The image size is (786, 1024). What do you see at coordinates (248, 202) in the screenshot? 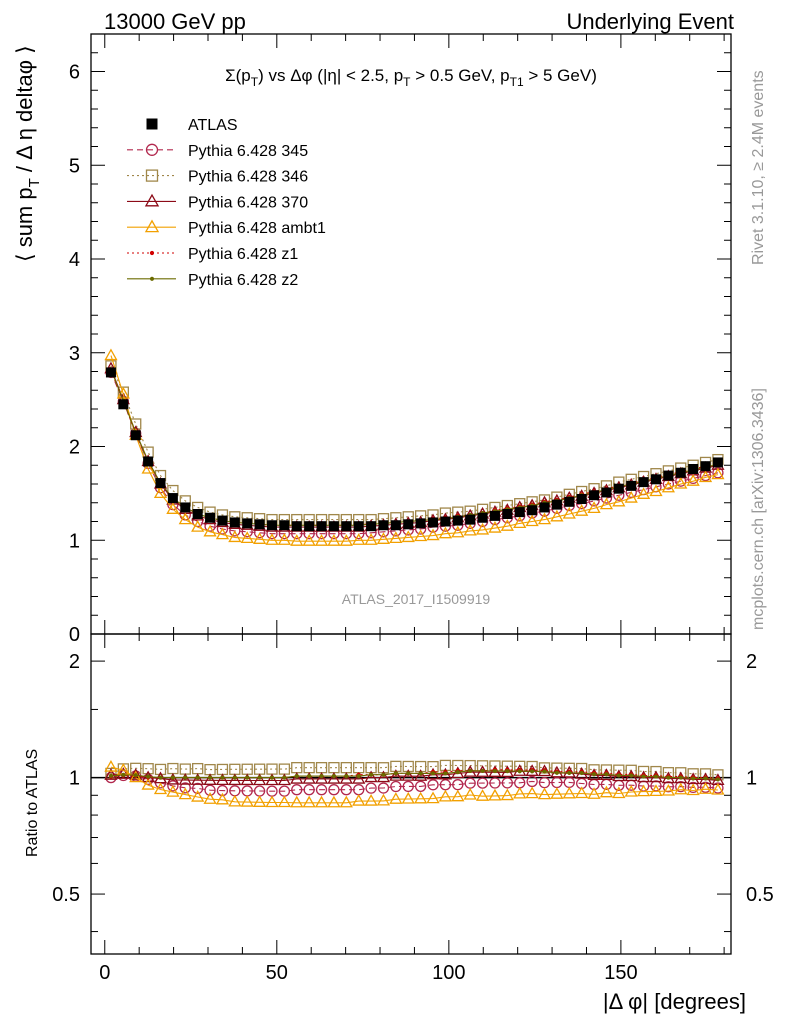
I see `legend-label: Pythia 6.428 370` at bounding box center [248, 202].